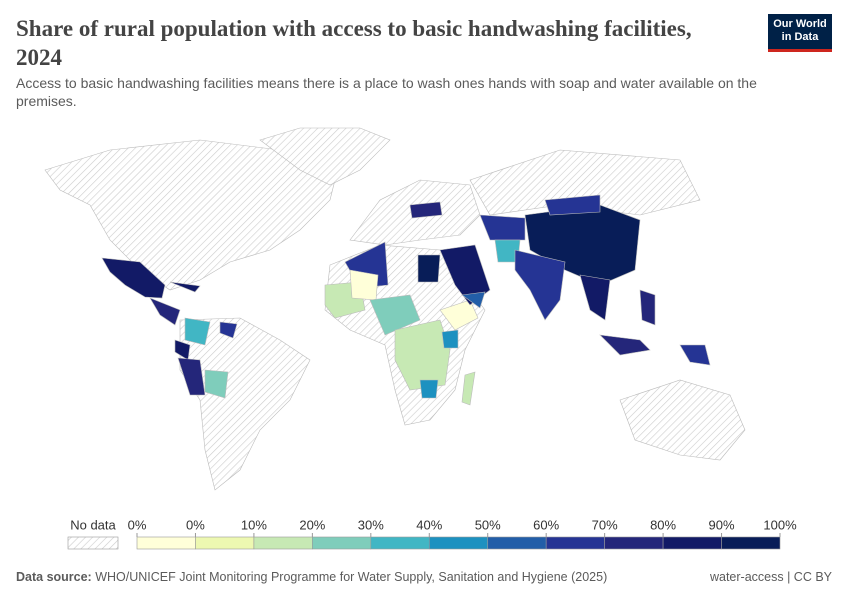 The height and width of the screenshot is (600, 850). Describe the element at coordinates (371, 524) in the screenshot. I see `legend-tick-label: 30%` at that location.